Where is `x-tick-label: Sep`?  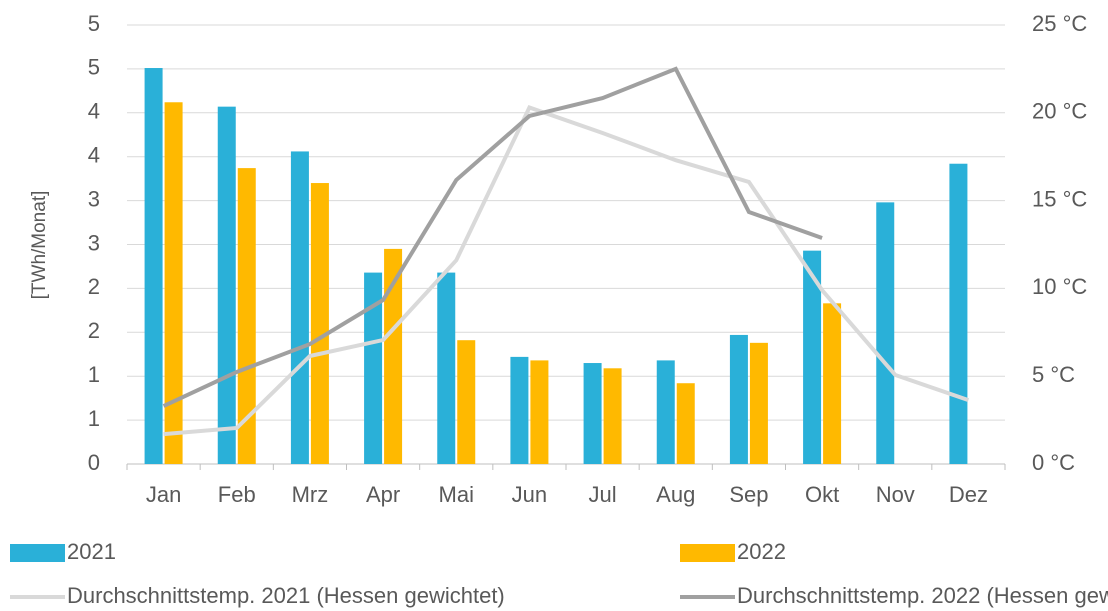
x-tick-label: Sep is located at coordinates (748, 494).